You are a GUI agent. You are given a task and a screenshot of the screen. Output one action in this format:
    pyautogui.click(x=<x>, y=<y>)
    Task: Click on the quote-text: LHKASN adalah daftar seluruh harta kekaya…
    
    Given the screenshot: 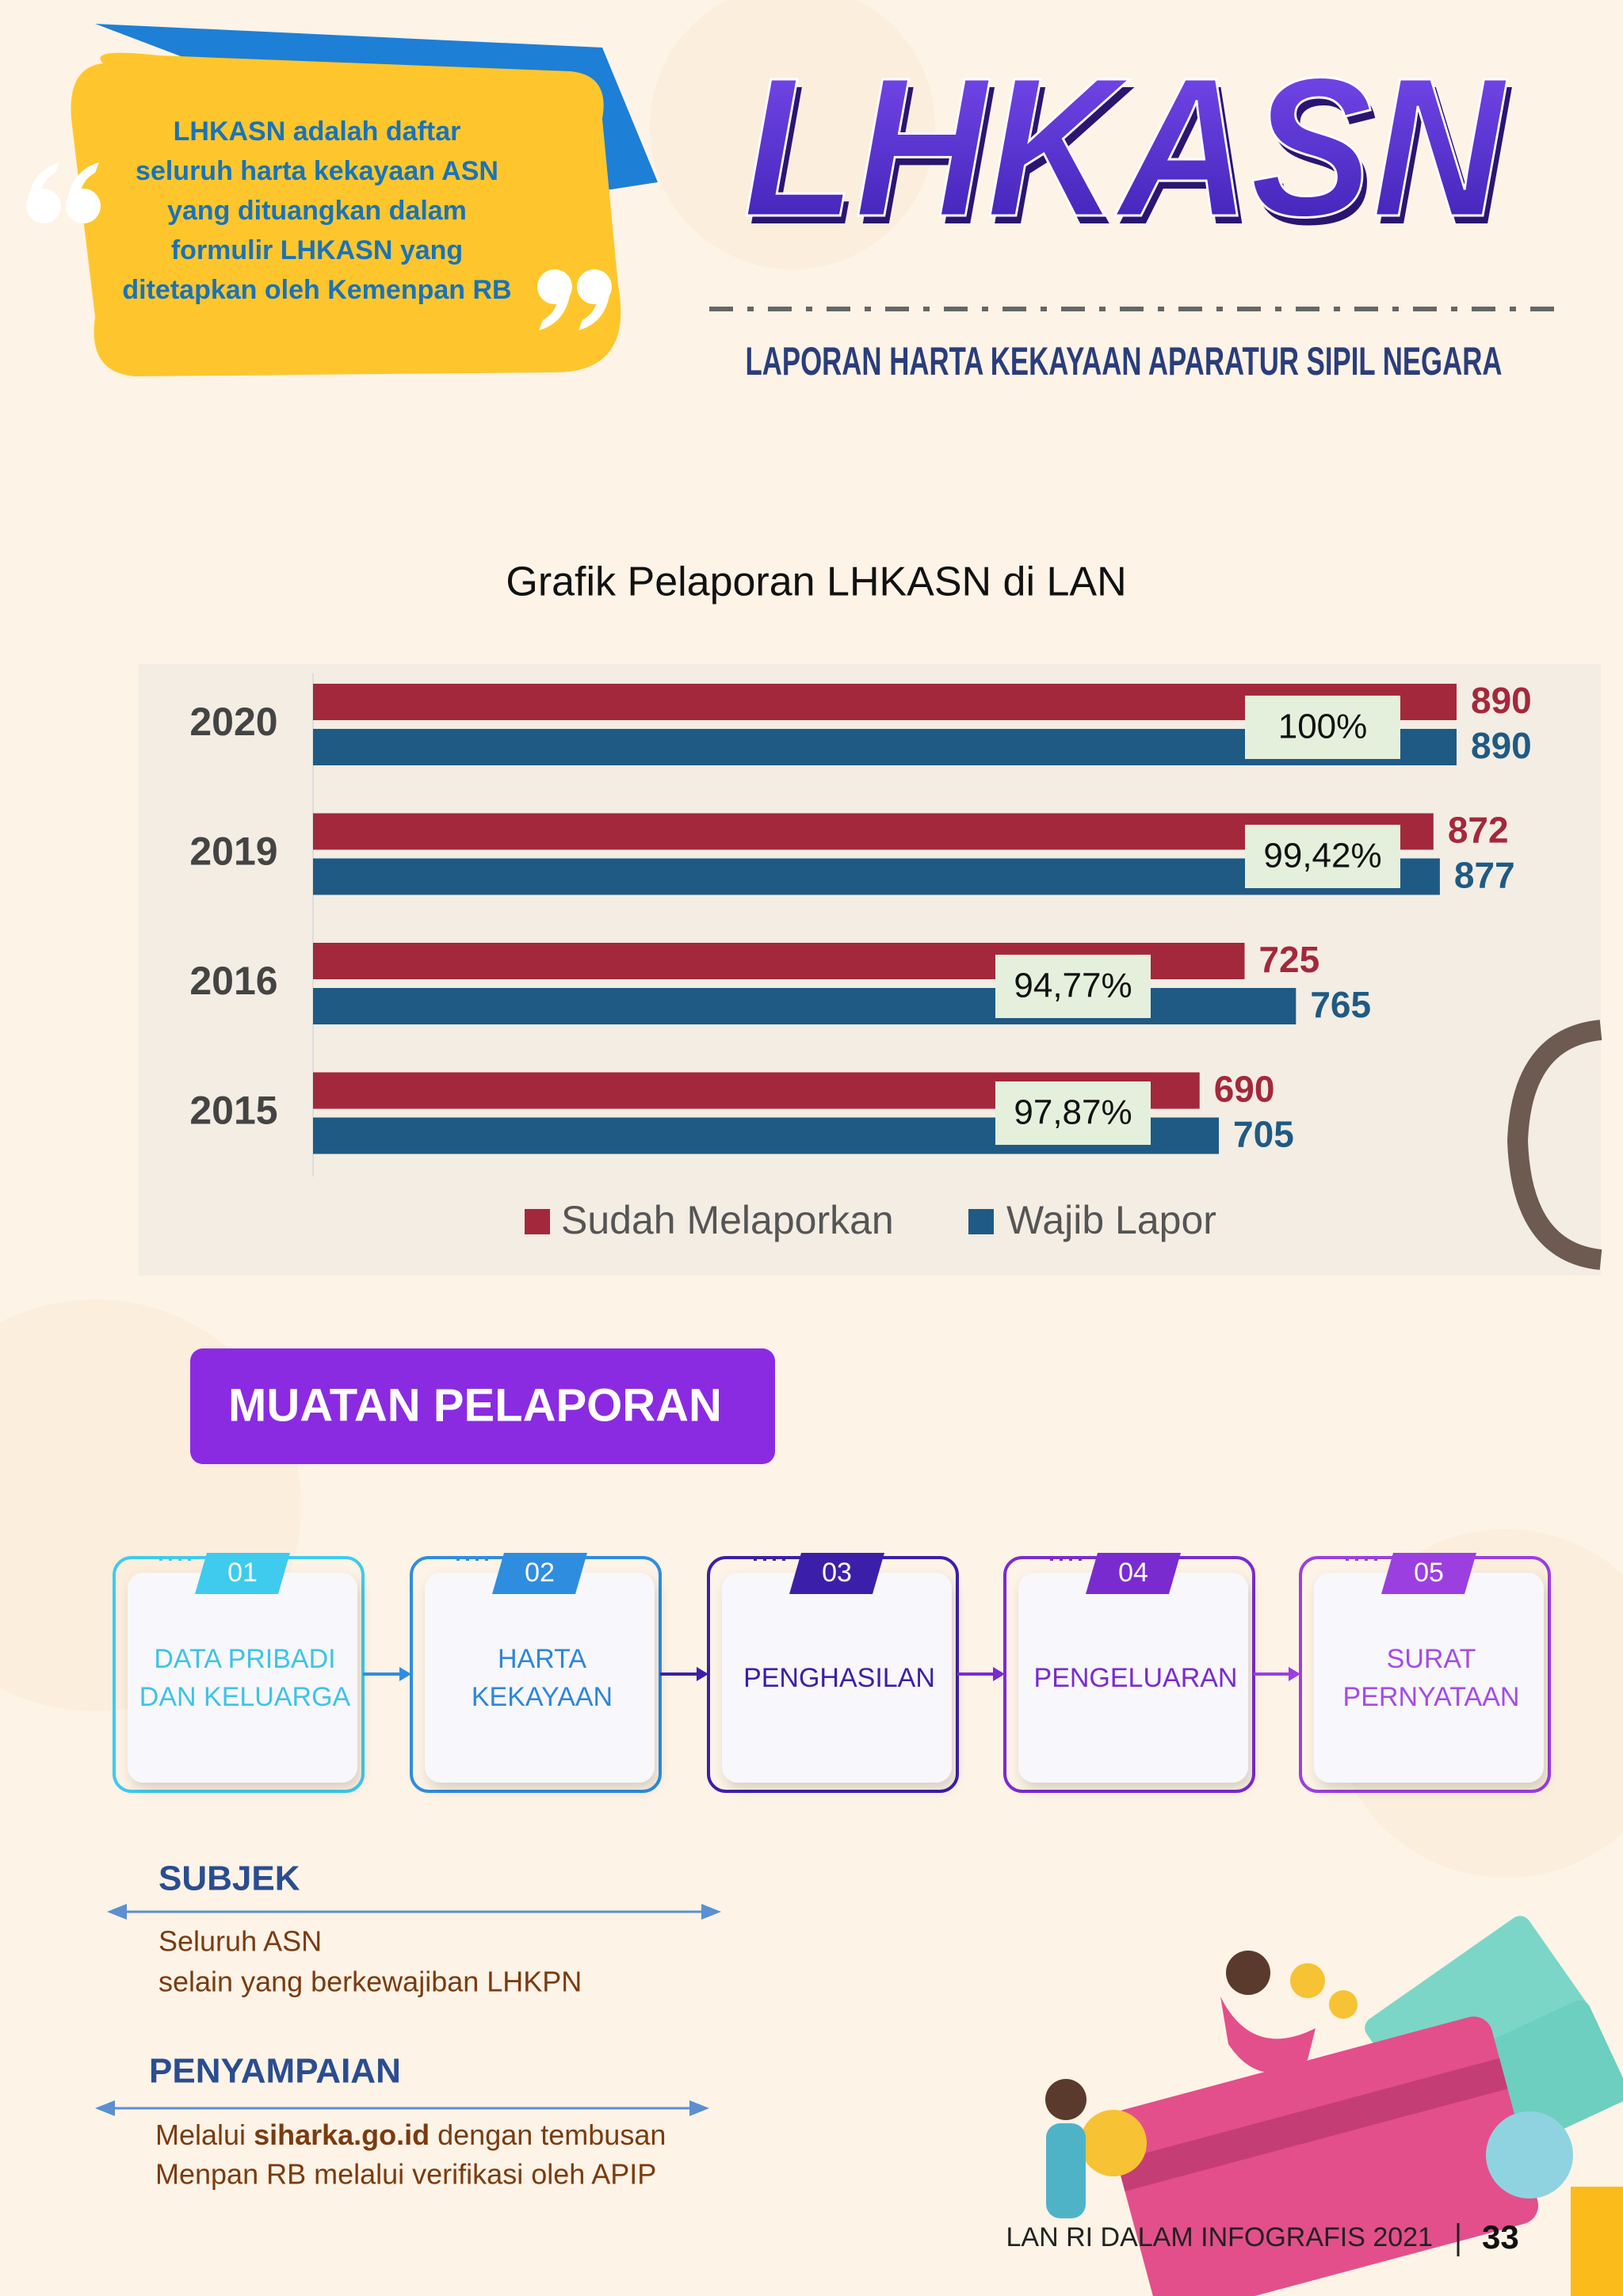 What is the action you would take?
    pyautogui.click(x=316, y=210)
    